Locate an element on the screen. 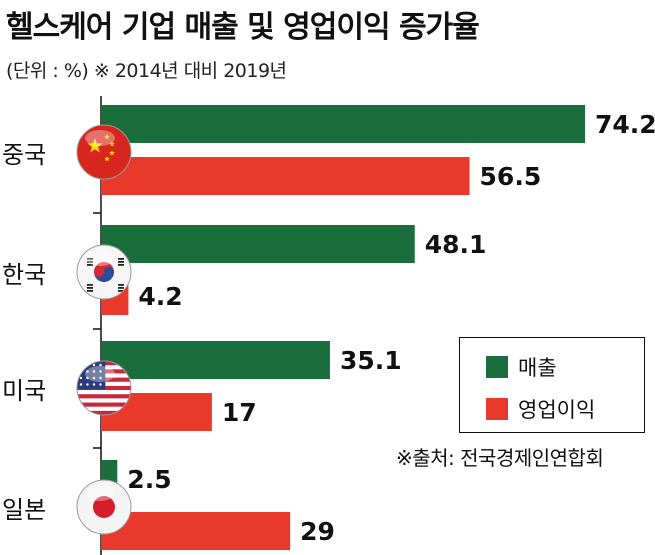 The width and height of the screenshot is (655, 555). japan-flag-icon is located at coordinates (104, 507).